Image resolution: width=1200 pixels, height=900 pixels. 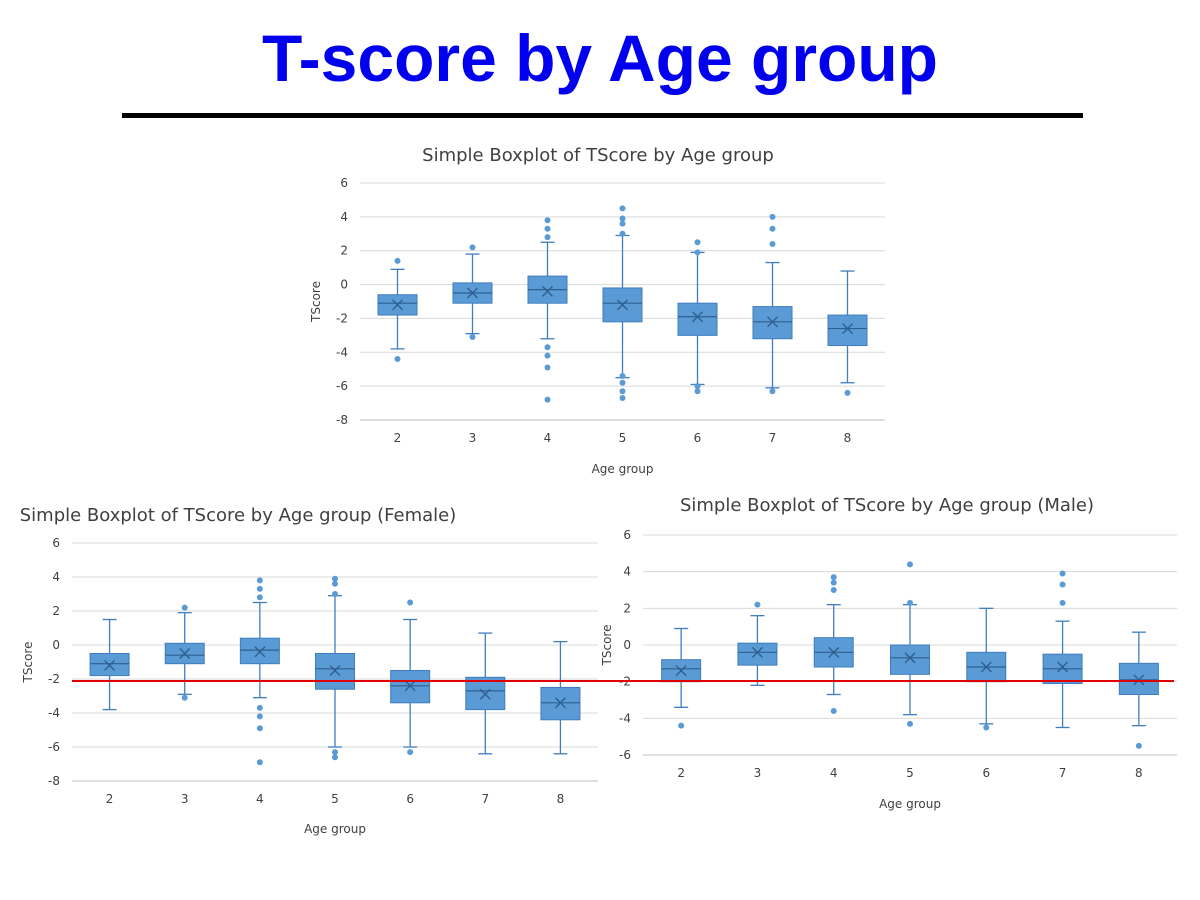 What do you see at coordinates (410, 799) in the screenshot?
I see `x-tick-label: 6` at bounding box center [410, 799].